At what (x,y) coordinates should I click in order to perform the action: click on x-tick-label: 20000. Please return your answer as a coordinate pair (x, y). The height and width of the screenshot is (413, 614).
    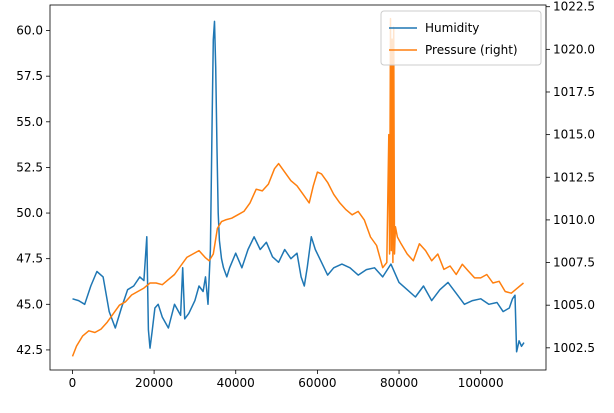
    Looking at the image, I should click on (154, 383).